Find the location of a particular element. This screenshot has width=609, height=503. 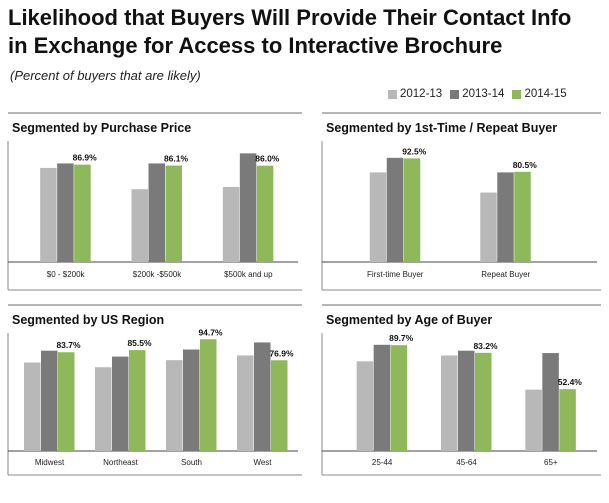

legend-label-2013-14: 2013-14 is located at coordinates (483, 94).